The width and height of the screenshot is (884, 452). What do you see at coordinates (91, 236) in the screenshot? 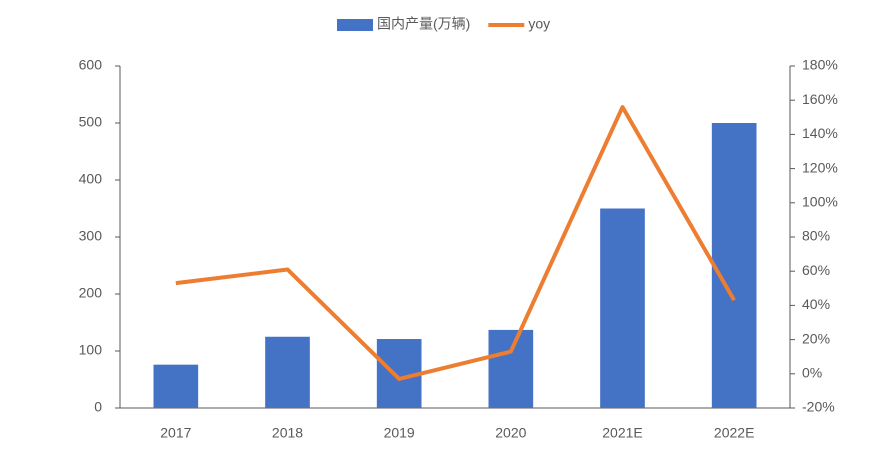
I see `y-tick-label: 300` at bounding box center [91, 236].